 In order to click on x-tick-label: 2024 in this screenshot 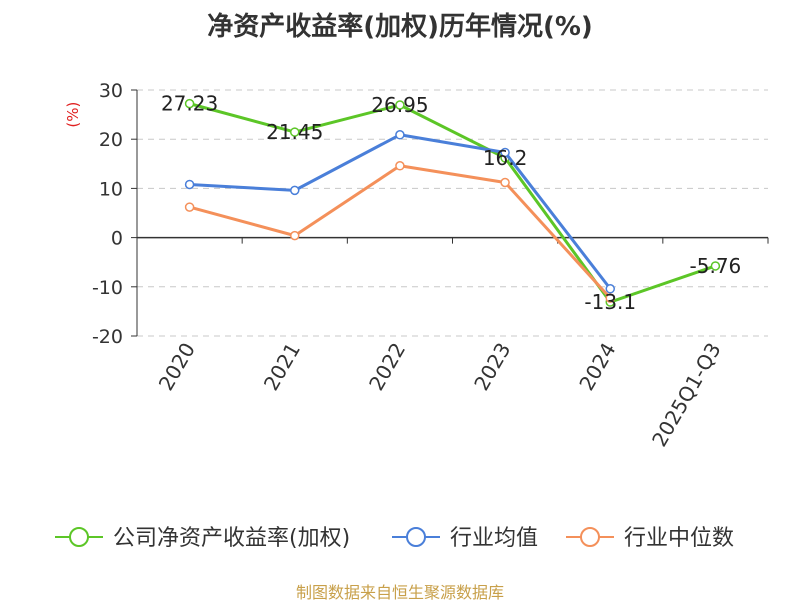, I will do `click(597, 367)`.